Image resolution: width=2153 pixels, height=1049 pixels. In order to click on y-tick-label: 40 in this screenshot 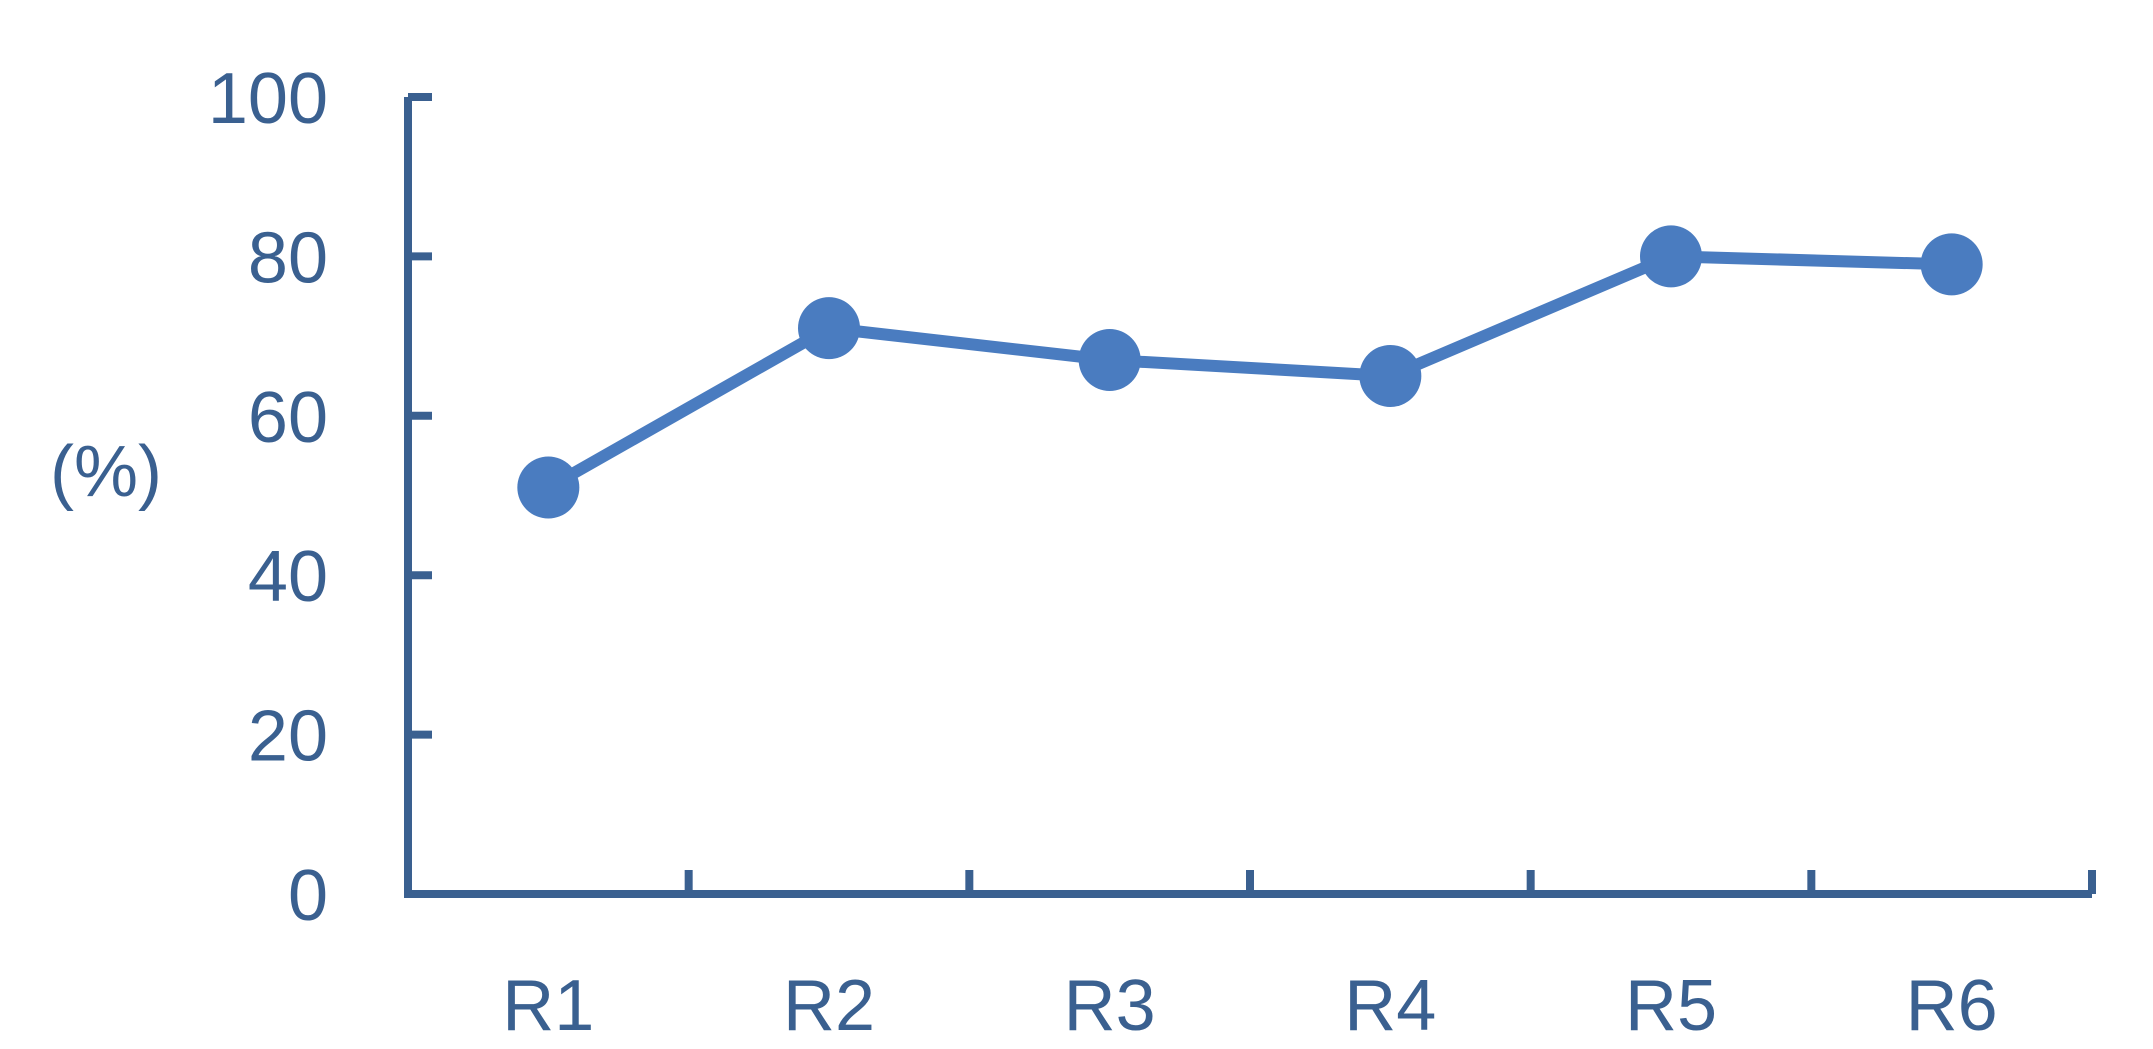, I will do `click(288, 577)`.